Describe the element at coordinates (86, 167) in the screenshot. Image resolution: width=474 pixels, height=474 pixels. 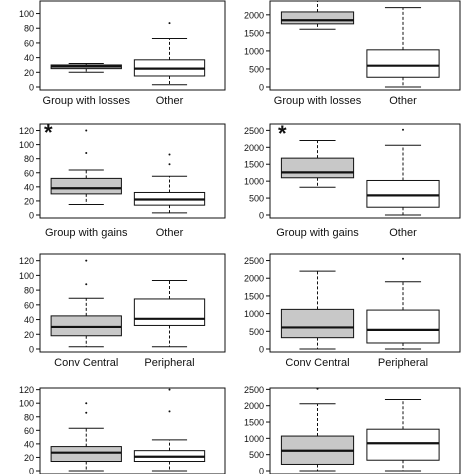
I see `box-group-with-gains` at that location.